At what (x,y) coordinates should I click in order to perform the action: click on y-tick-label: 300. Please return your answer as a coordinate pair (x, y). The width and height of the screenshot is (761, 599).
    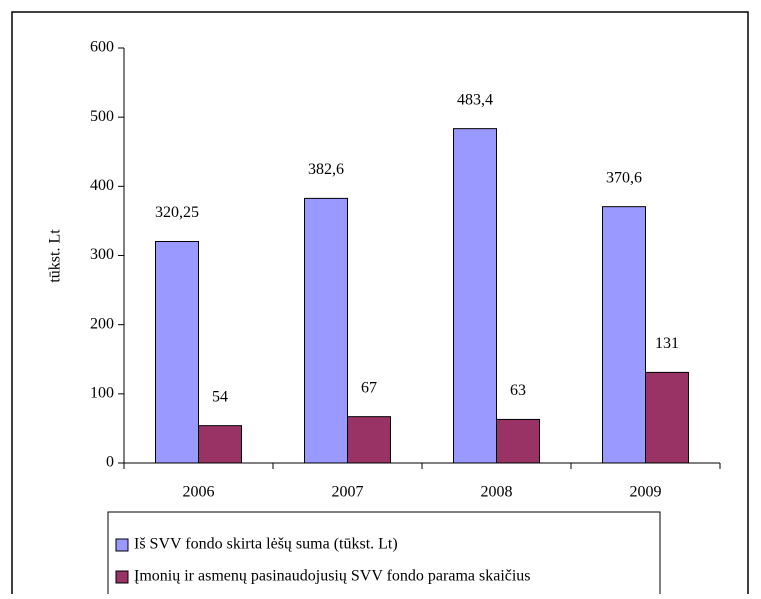
    Looking at the image, I should click on (102, 254).